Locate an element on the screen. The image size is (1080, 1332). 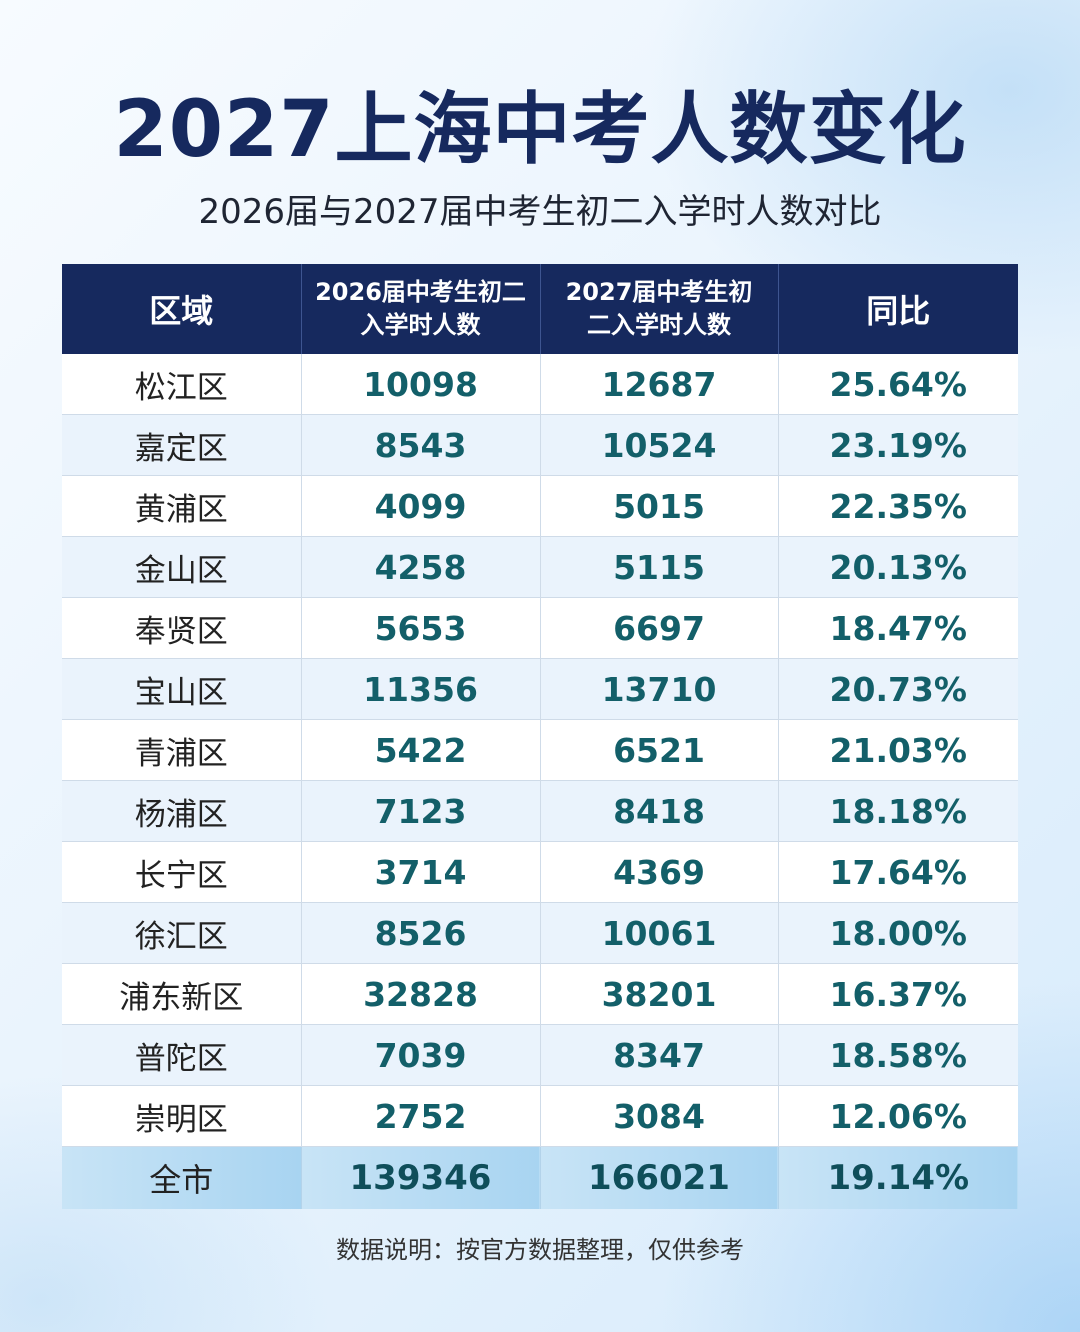
count-2026-cell: 32828 is located at coordinates (421, 994).